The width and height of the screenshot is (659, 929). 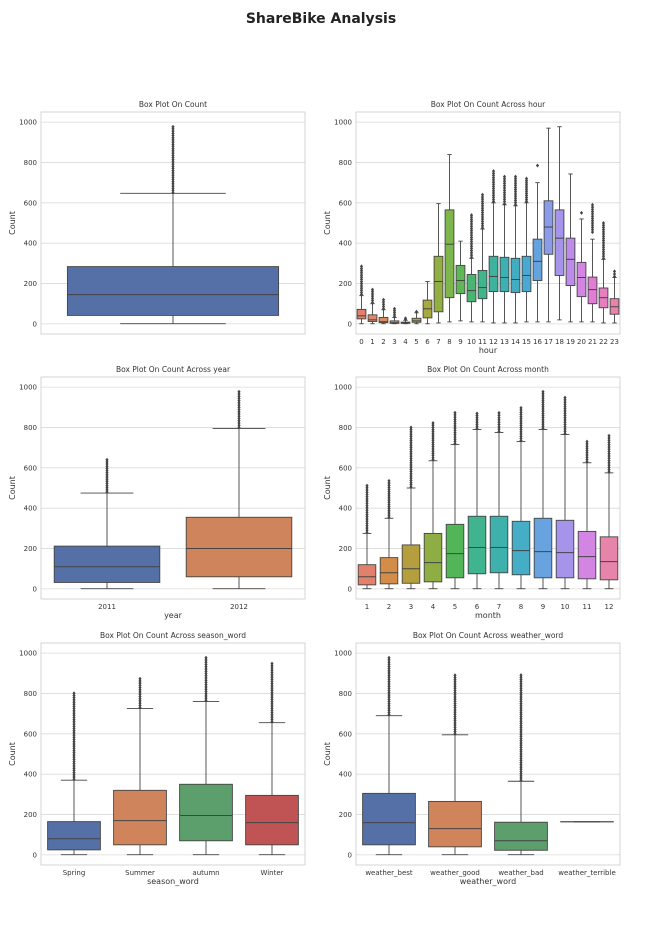 I want to click on x-tick-label: weather_best, so click(x=389, y=873).